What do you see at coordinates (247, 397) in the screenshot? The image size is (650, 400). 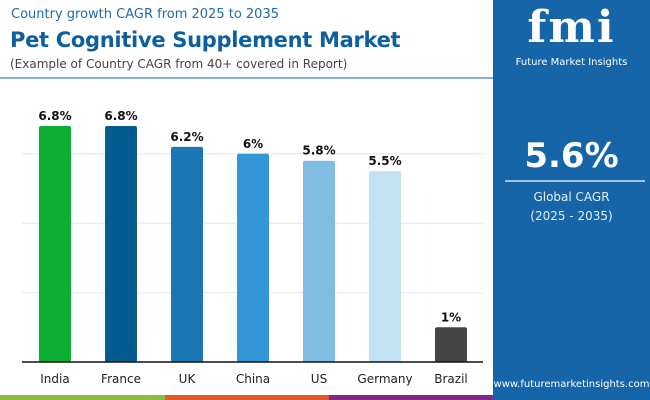 I see `stripe-orange` at bounding box center [247, 397].